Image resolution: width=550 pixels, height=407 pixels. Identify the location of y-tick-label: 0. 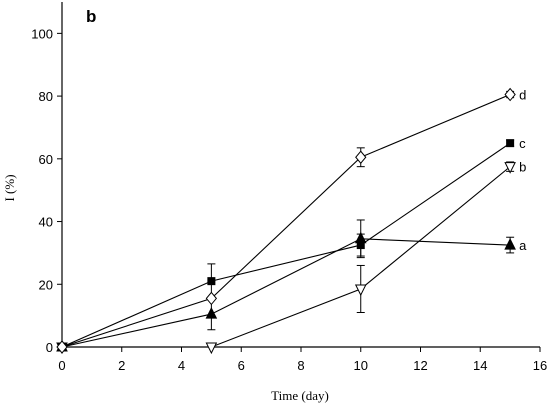
(49, 347).